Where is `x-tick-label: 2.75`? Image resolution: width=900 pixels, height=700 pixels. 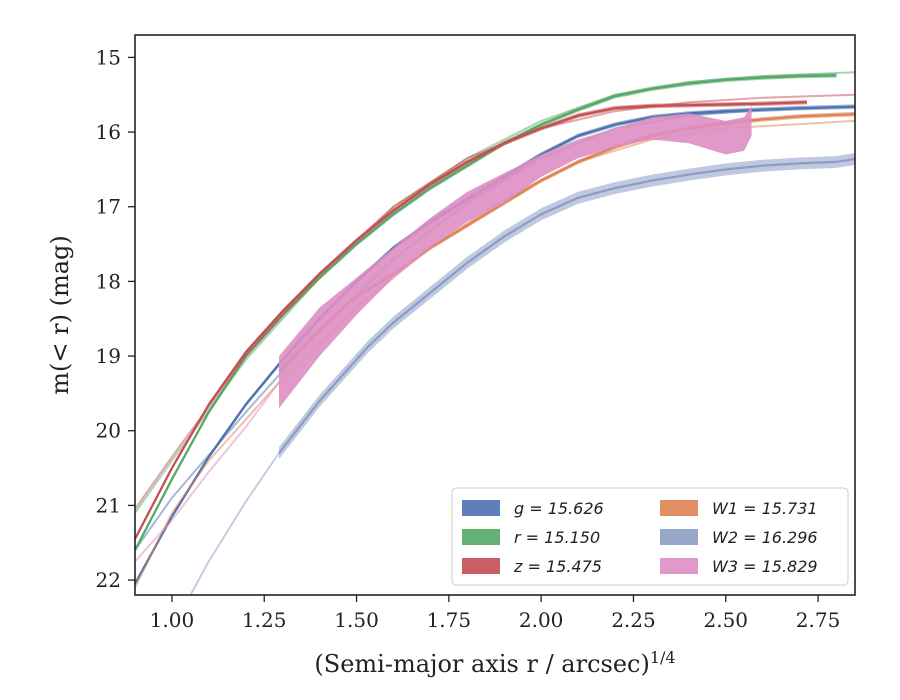 x-tick-label: 2.75 is located at coordinates (818, 620).